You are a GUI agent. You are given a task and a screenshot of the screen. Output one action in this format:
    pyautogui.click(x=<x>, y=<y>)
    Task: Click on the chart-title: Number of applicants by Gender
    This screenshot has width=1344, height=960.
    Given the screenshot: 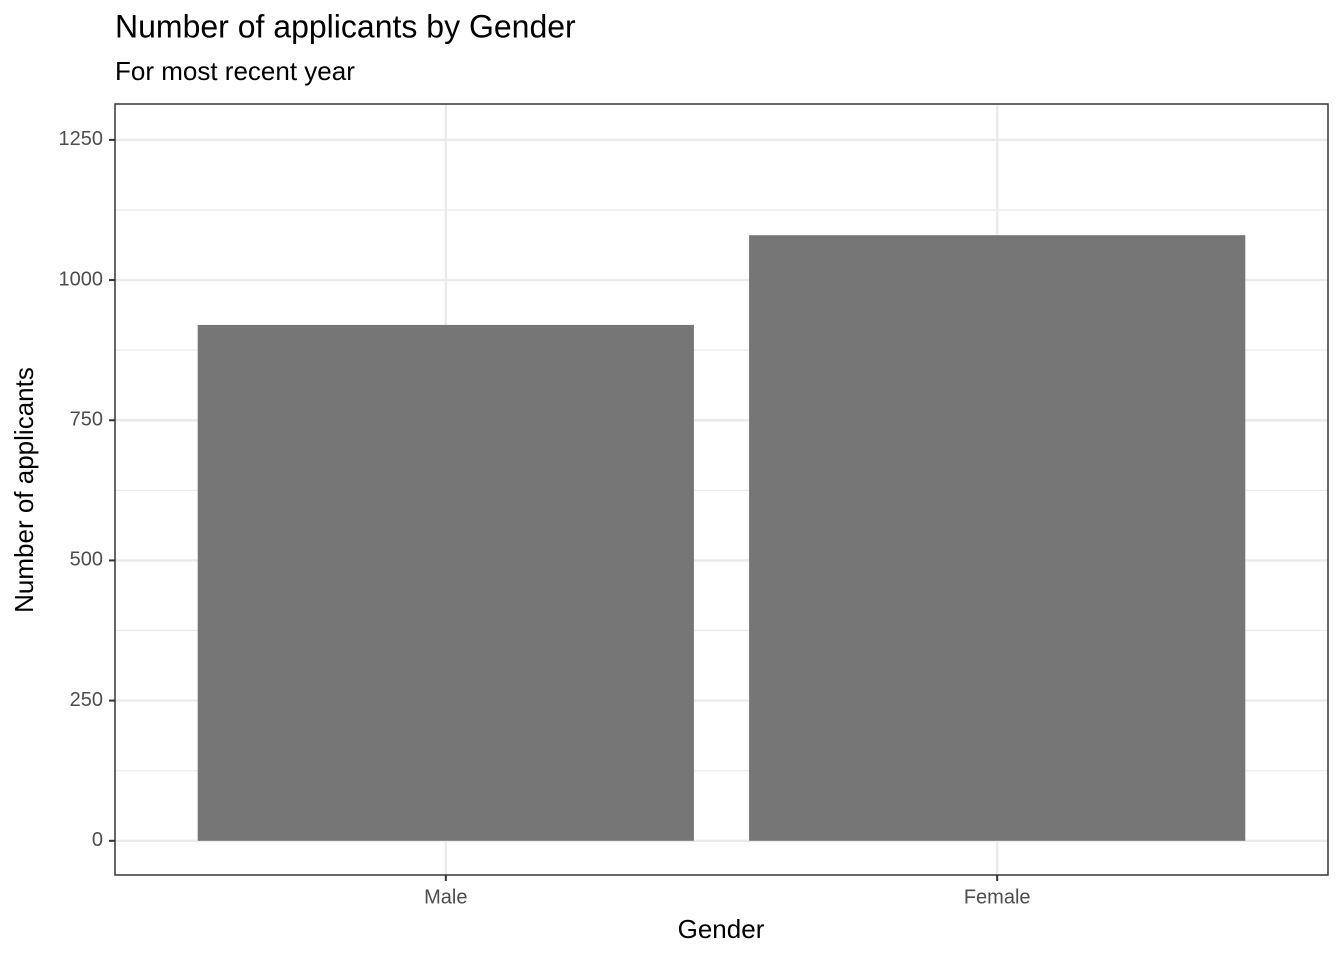 What is the action you would take?
    pyautogui.click(x=345, y=26)
    